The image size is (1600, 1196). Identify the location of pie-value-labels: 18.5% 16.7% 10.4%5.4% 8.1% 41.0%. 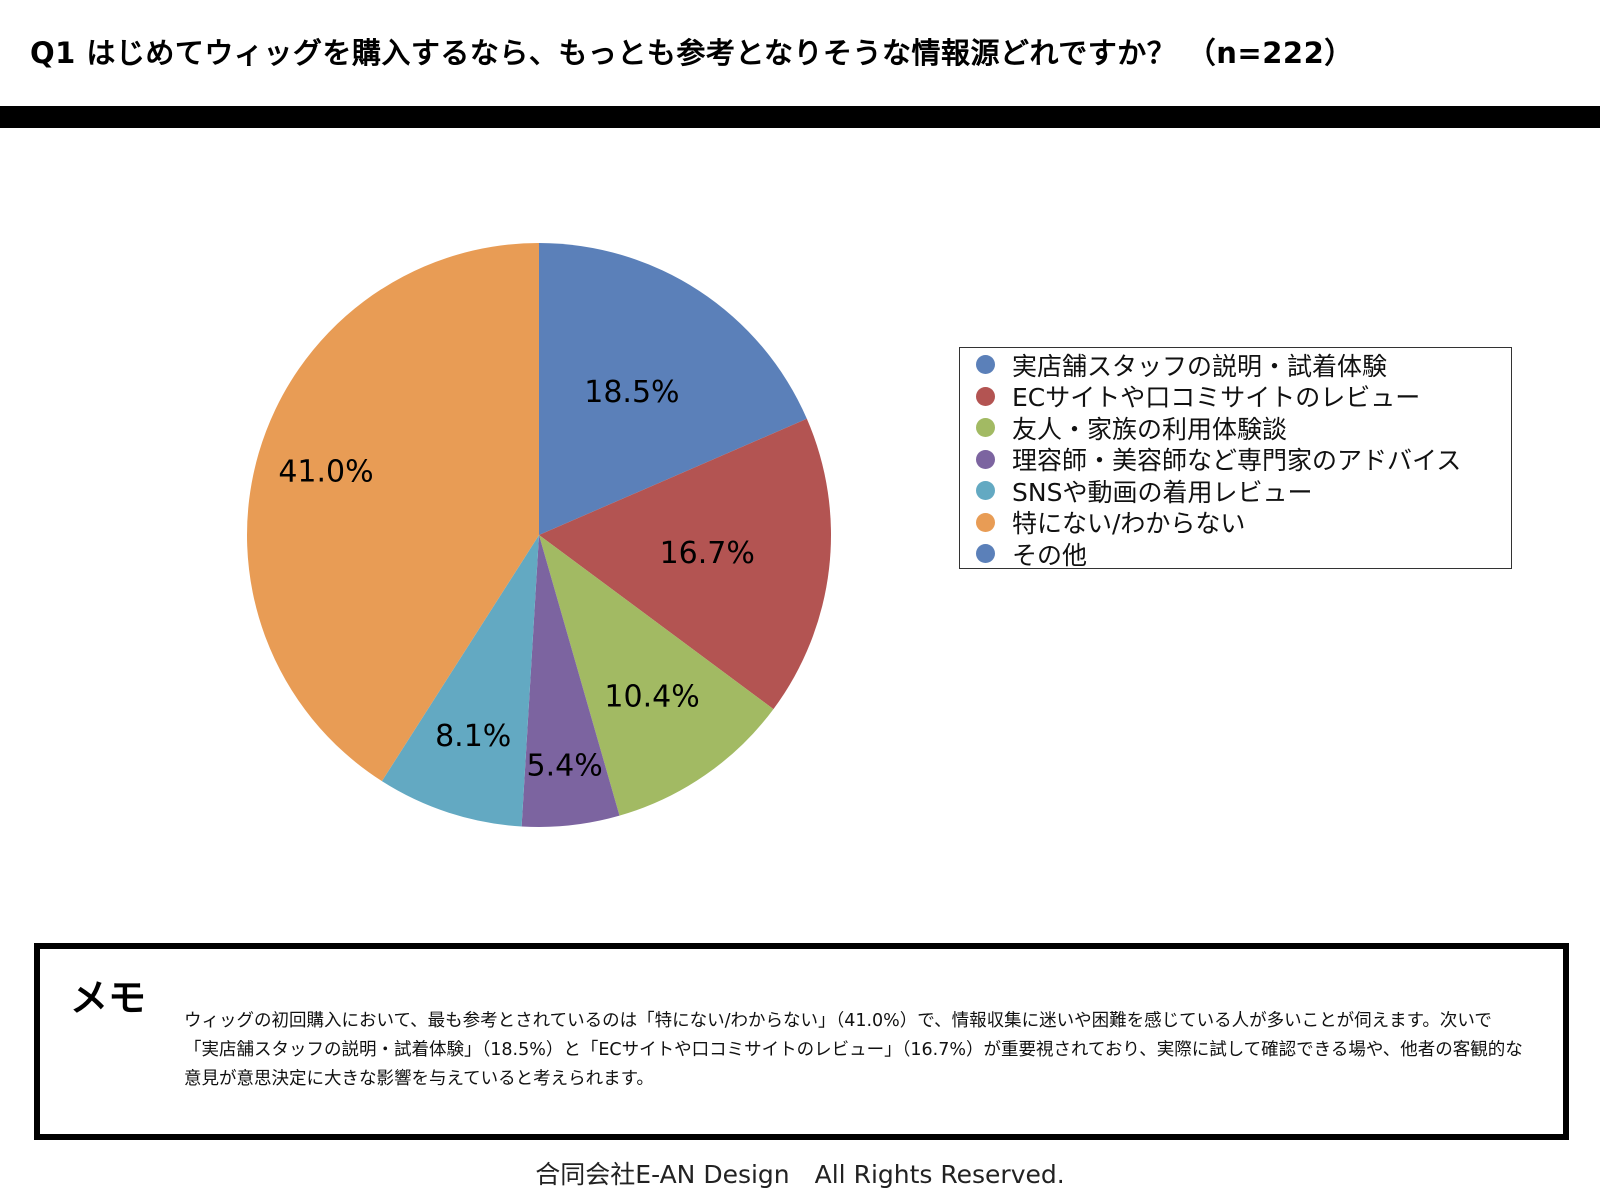
(516, 579).